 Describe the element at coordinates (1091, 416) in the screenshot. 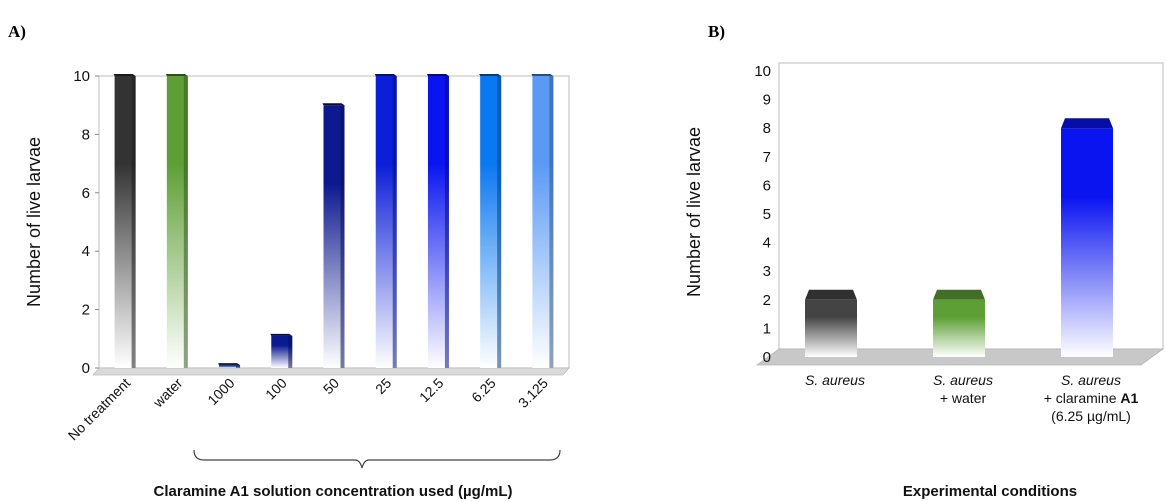

I see `chart-b-category-label: (6.25 µg/mL)` at that location.